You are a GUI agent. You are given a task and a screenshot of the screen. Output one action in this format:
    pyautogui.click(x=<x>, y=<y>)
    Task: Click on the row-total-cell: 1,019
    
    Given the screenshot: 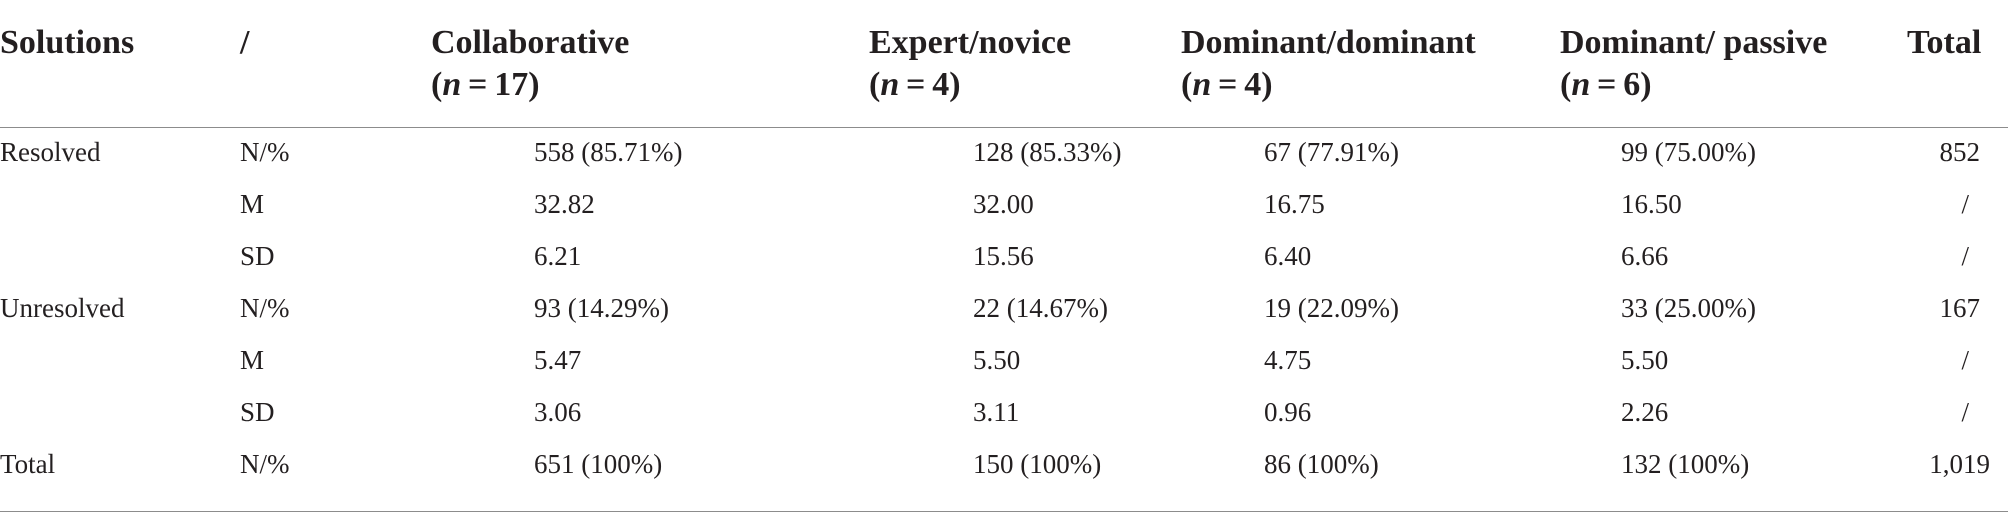 What is the action you would take?
    pyautogui.click(x=1959, y=464)
    